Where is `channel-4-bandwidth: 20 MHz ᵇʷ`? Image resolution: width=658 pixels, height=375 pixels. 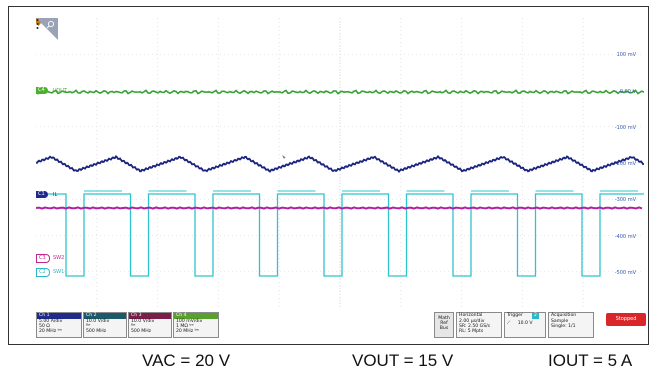
channel-4-bandwidth: 20 MHz ᵇʷ is located at coordinates (187, 331).